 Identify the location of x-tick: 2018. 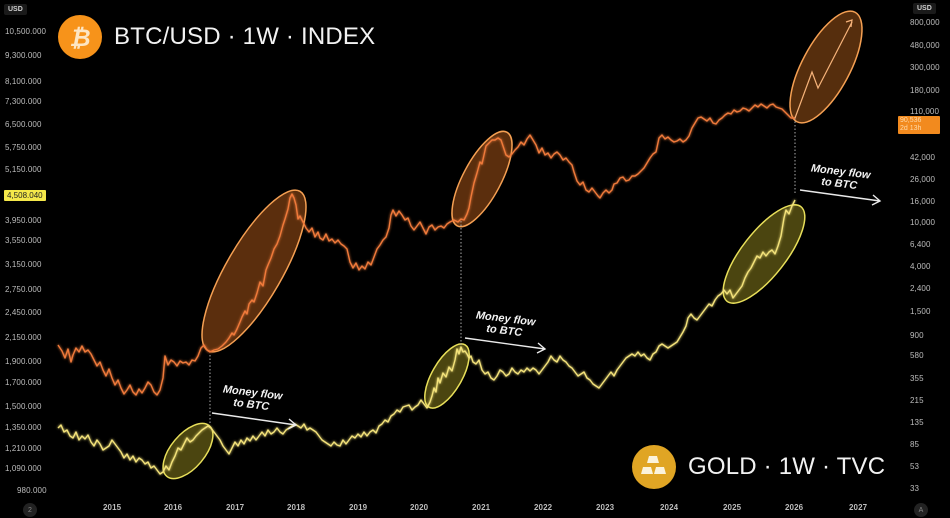
(296, 507).